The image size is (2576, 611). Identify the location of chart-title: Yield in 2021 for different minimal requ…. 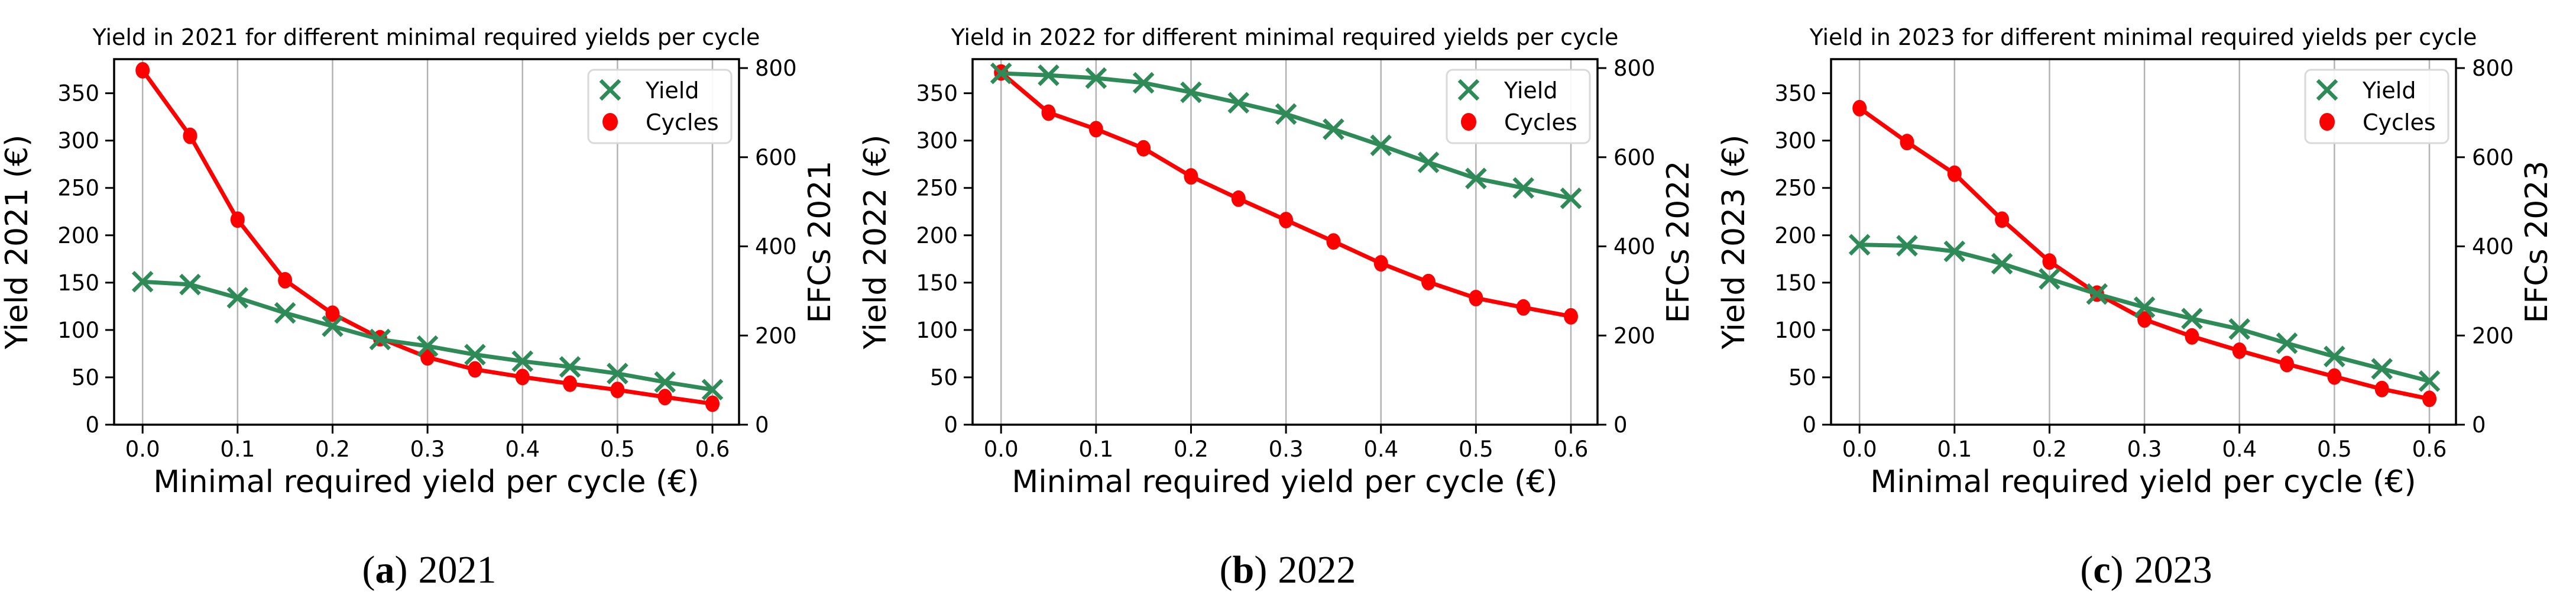
(426, 37).